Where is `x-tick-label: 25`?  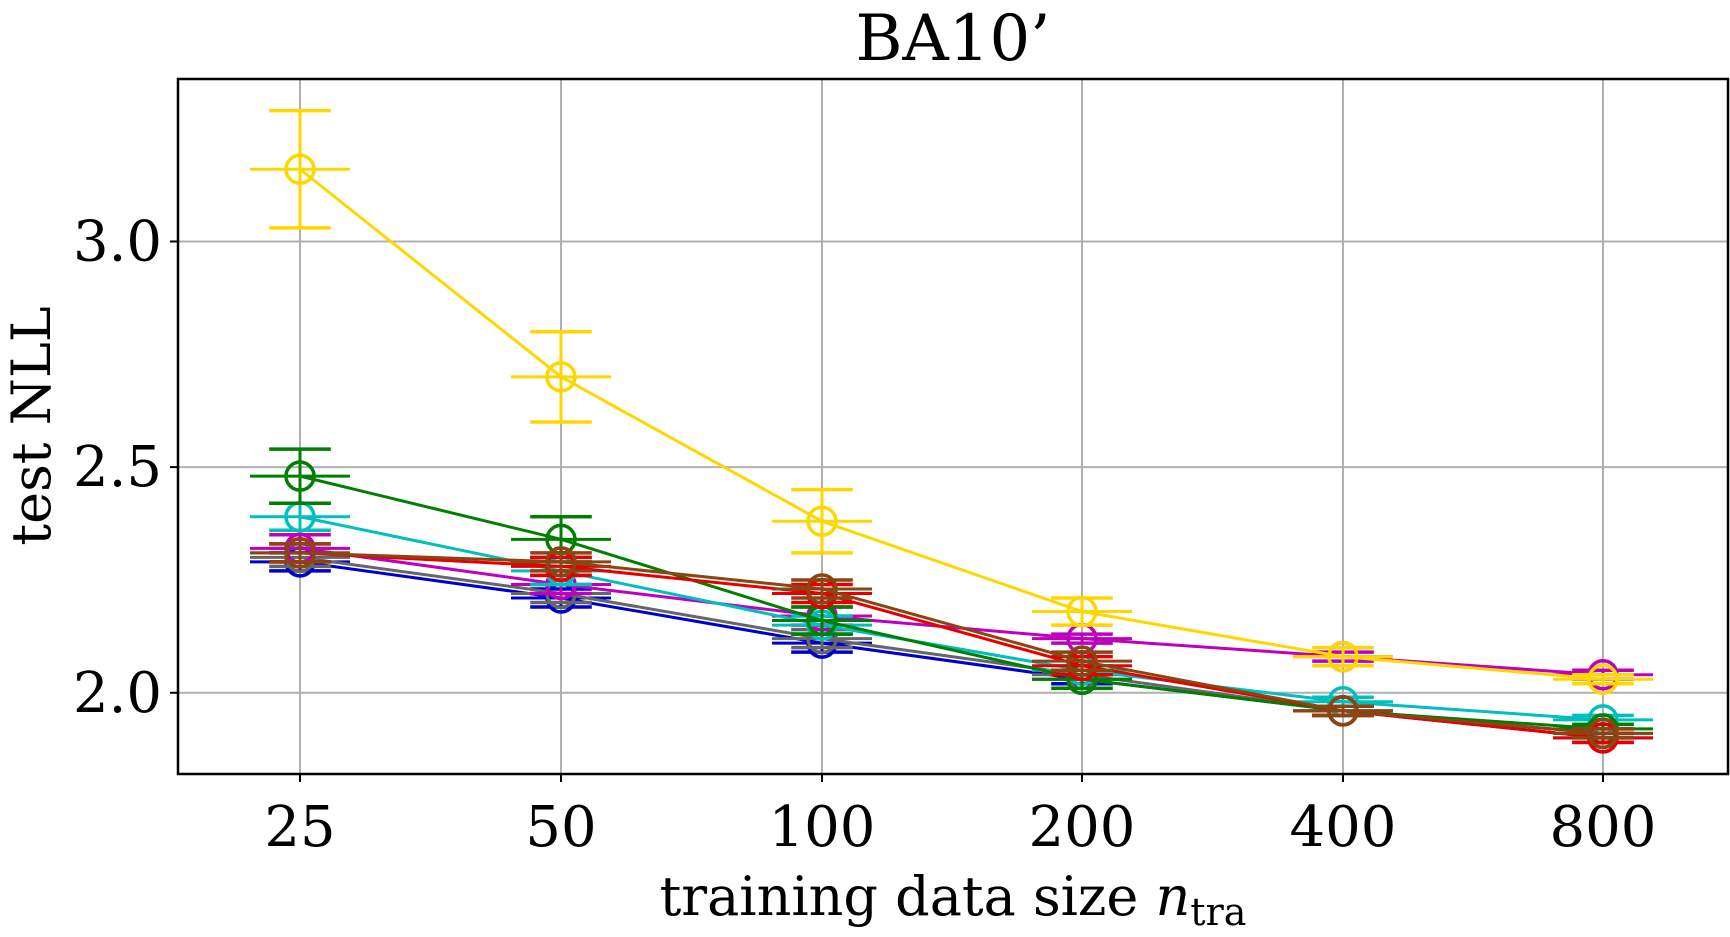
x-tick-label: 25 is located at coordinates (299, 827).